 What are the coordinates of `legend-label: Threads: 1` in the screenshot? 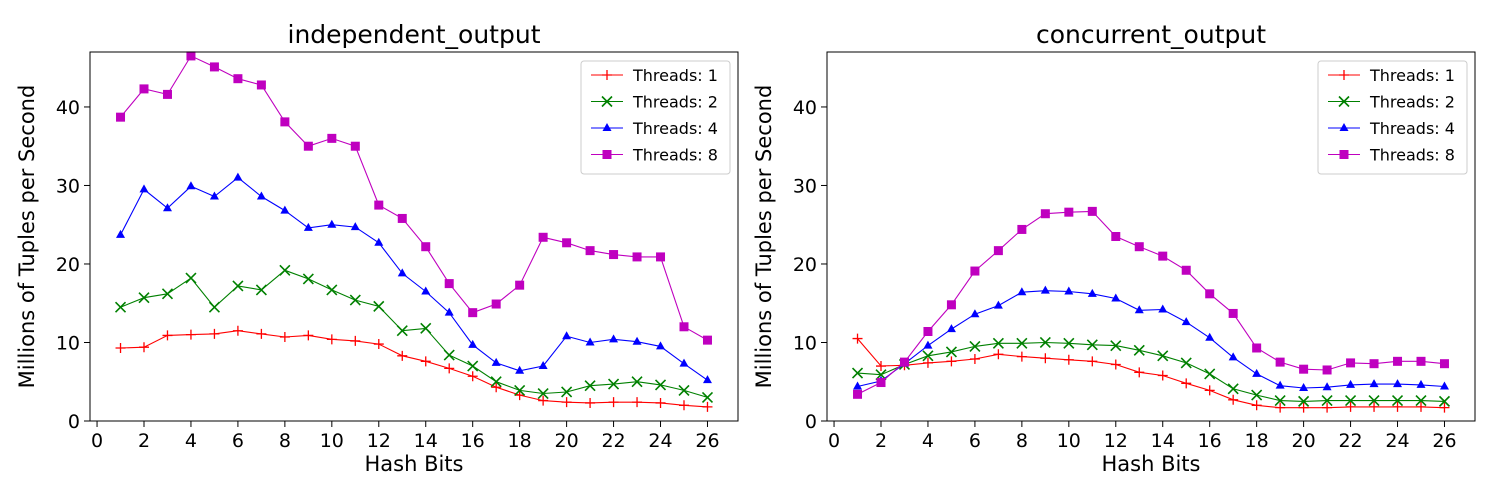 It's located at (675, 75).